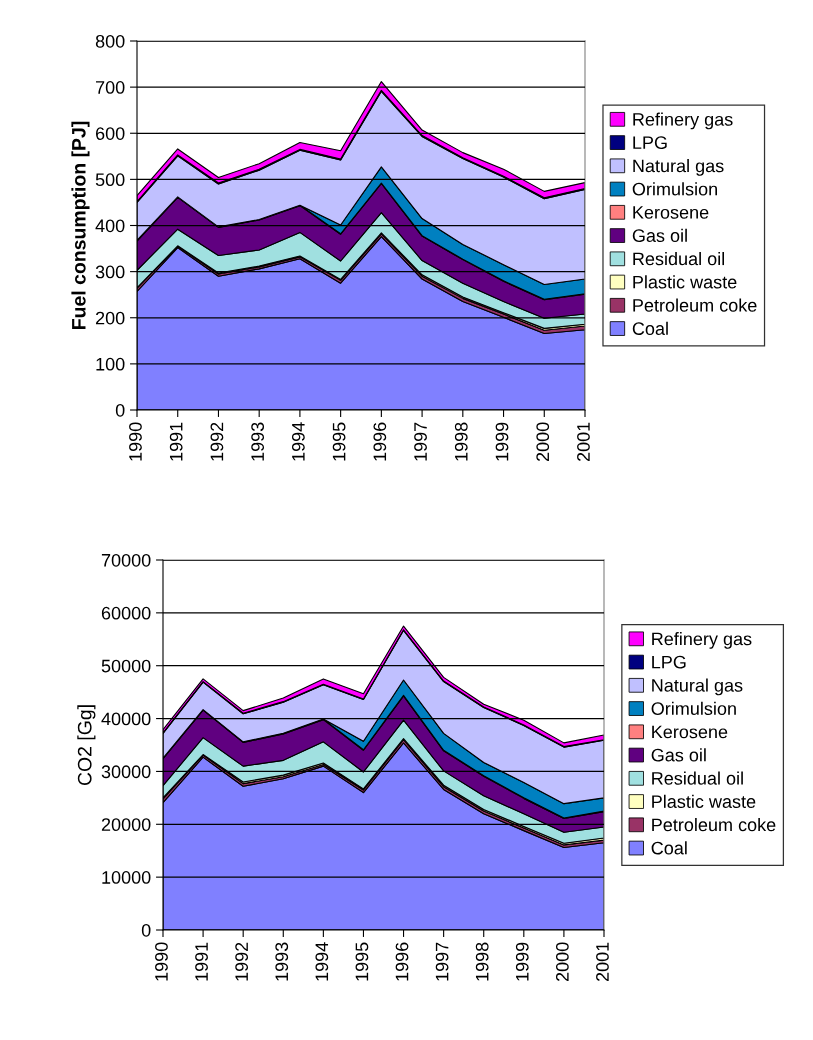 This screenshot has height=1040, width=813. What do you see at coordinates (126, 772) in the screenshot?
I see `y-tick-label: 30000` at bounding box center [126, 772].